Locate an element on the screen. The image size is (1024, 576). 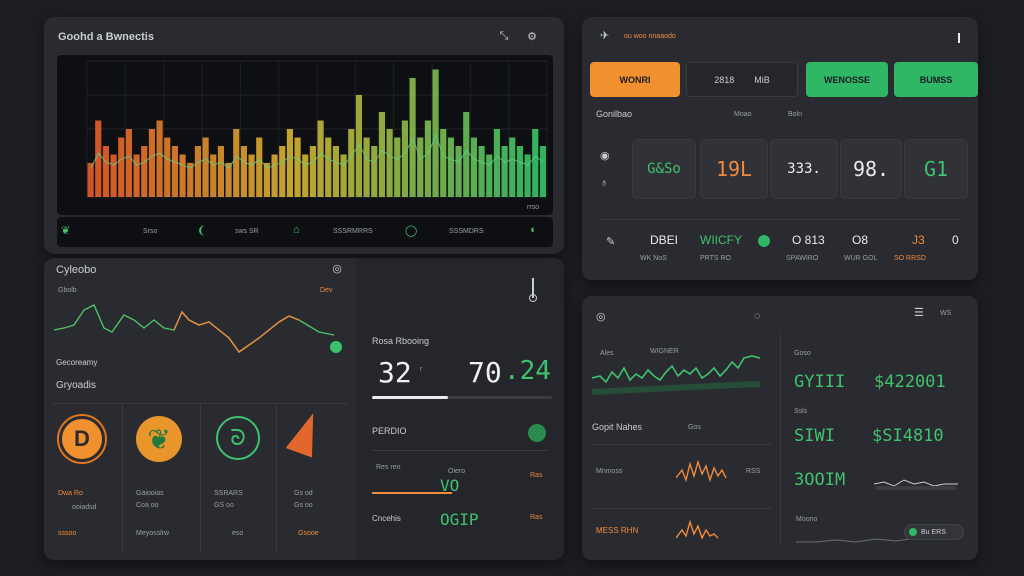
top-right-section: Gonilbao is located at coordinates (614, 114).